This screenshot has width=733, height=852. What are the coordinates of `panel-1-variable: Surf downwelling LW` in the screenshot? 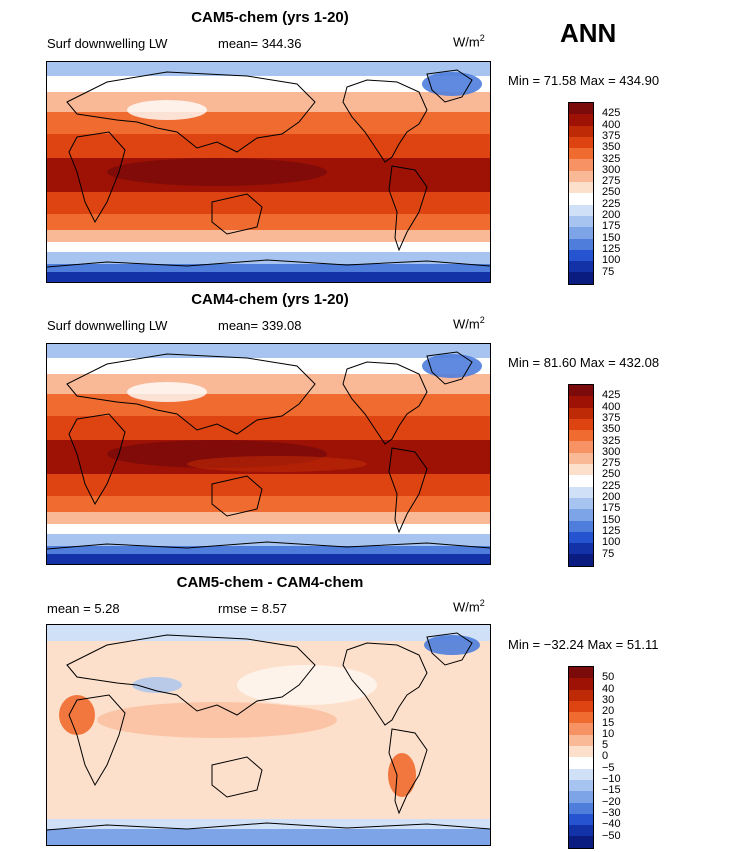 It's located at (107, 43).